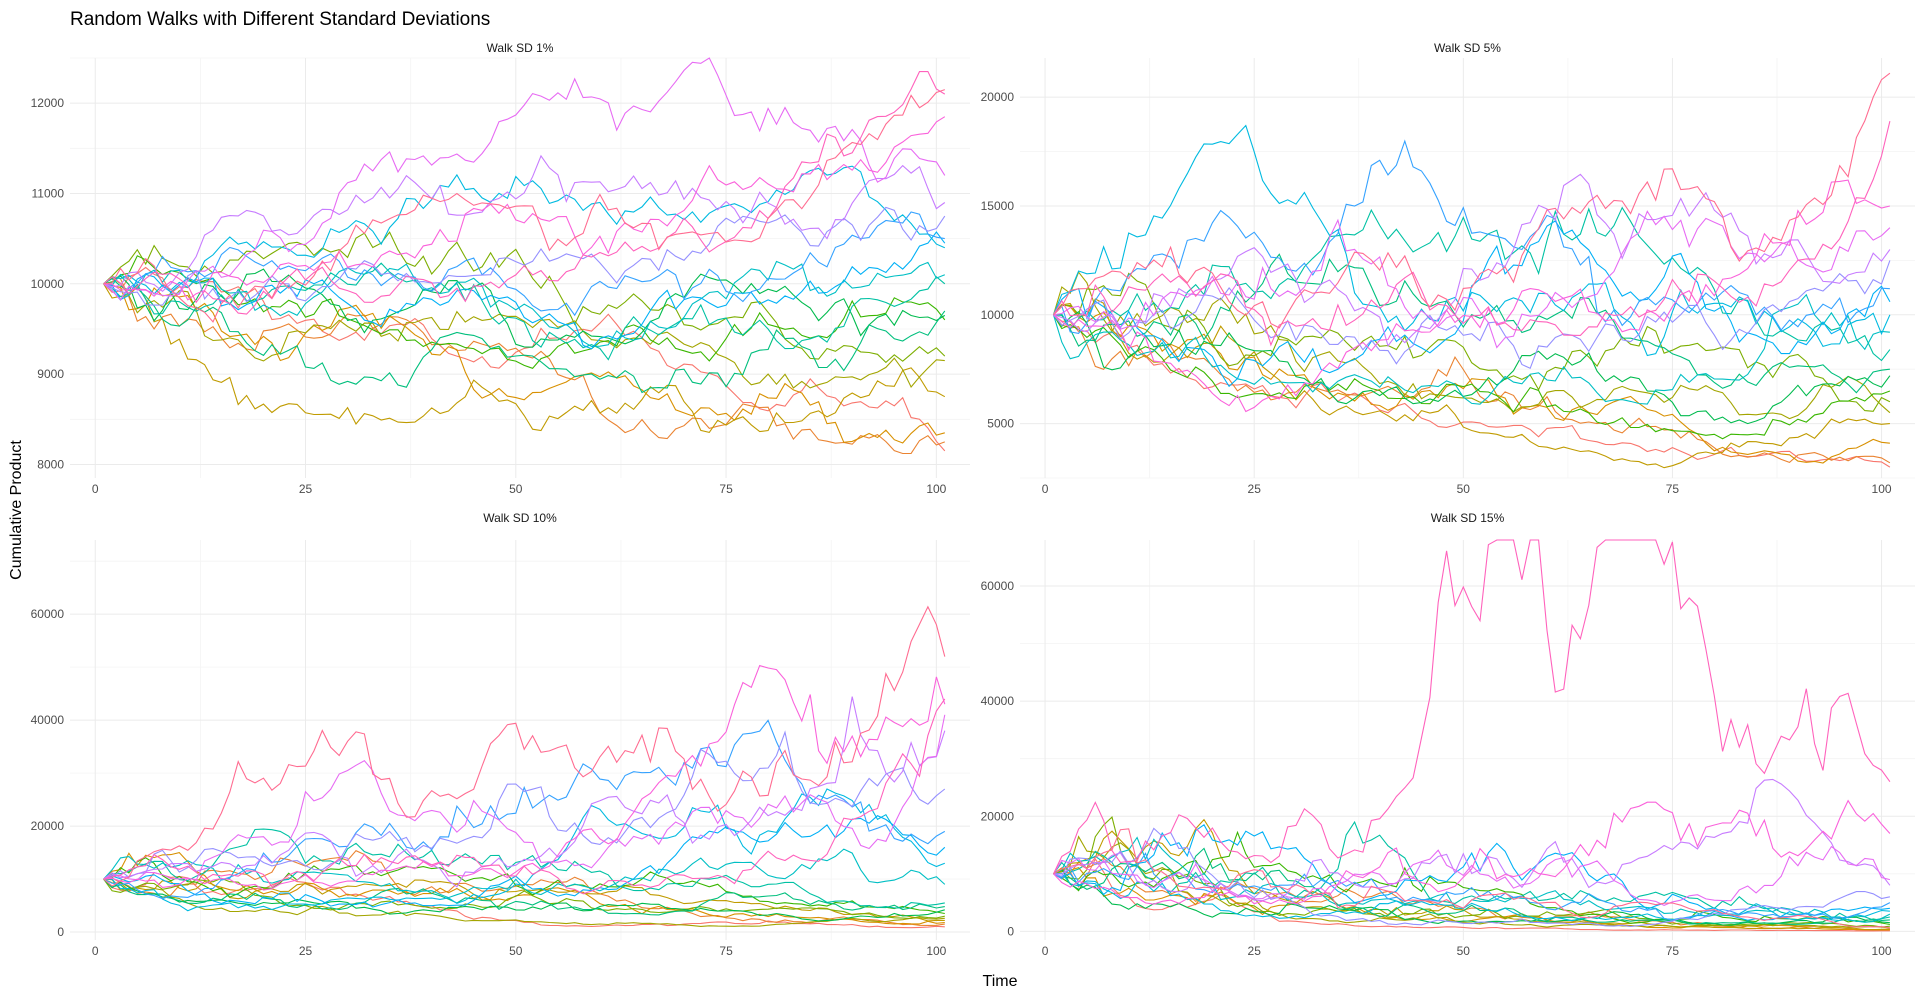 The height and width of the screenshot is (992, 1920). Describe the element at coordinates (16, 510) in the screenshot. I see `y-axis-title: Cumulative Product` at that location.